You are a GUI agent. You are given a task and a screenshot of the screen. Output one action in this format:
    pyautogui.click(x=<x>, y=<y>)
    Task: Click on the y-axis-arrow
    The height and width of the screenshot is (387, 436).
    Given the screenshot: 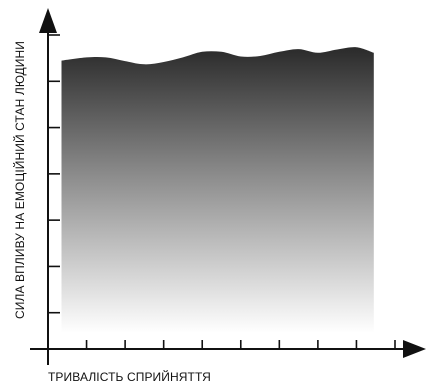 What is the action you would take?
    pyautogui.click(x=48, y=20)
    